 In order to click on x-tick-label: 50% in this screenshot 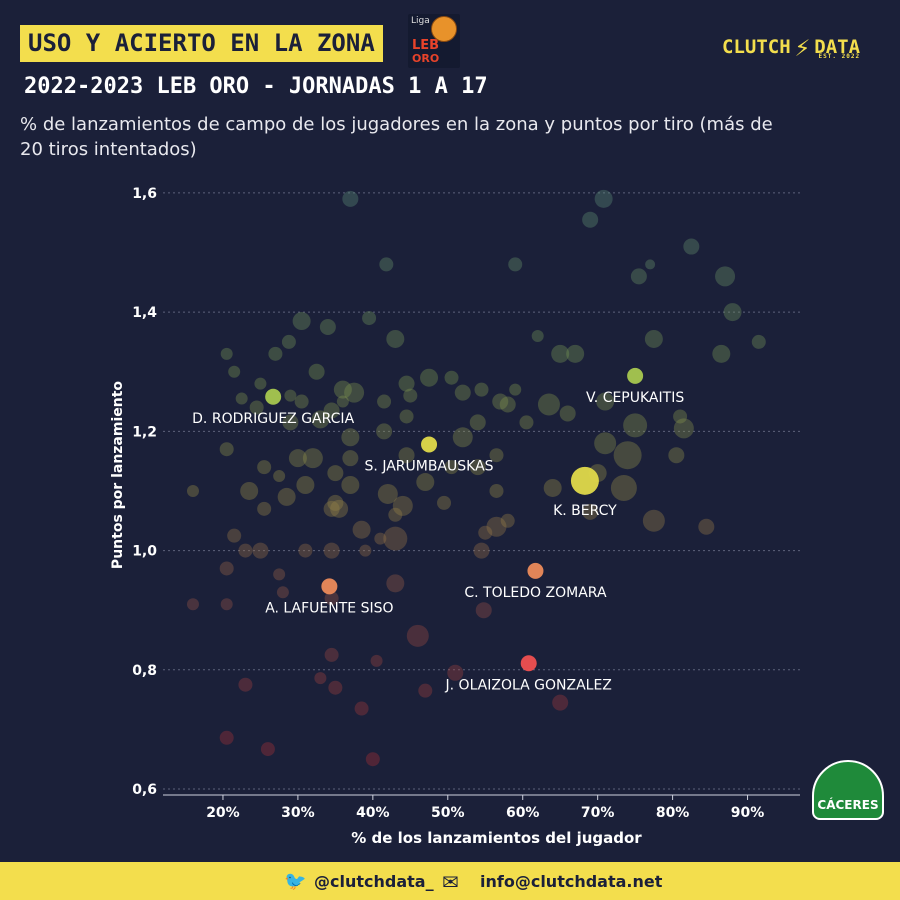, I will do `click(448, 813)`.